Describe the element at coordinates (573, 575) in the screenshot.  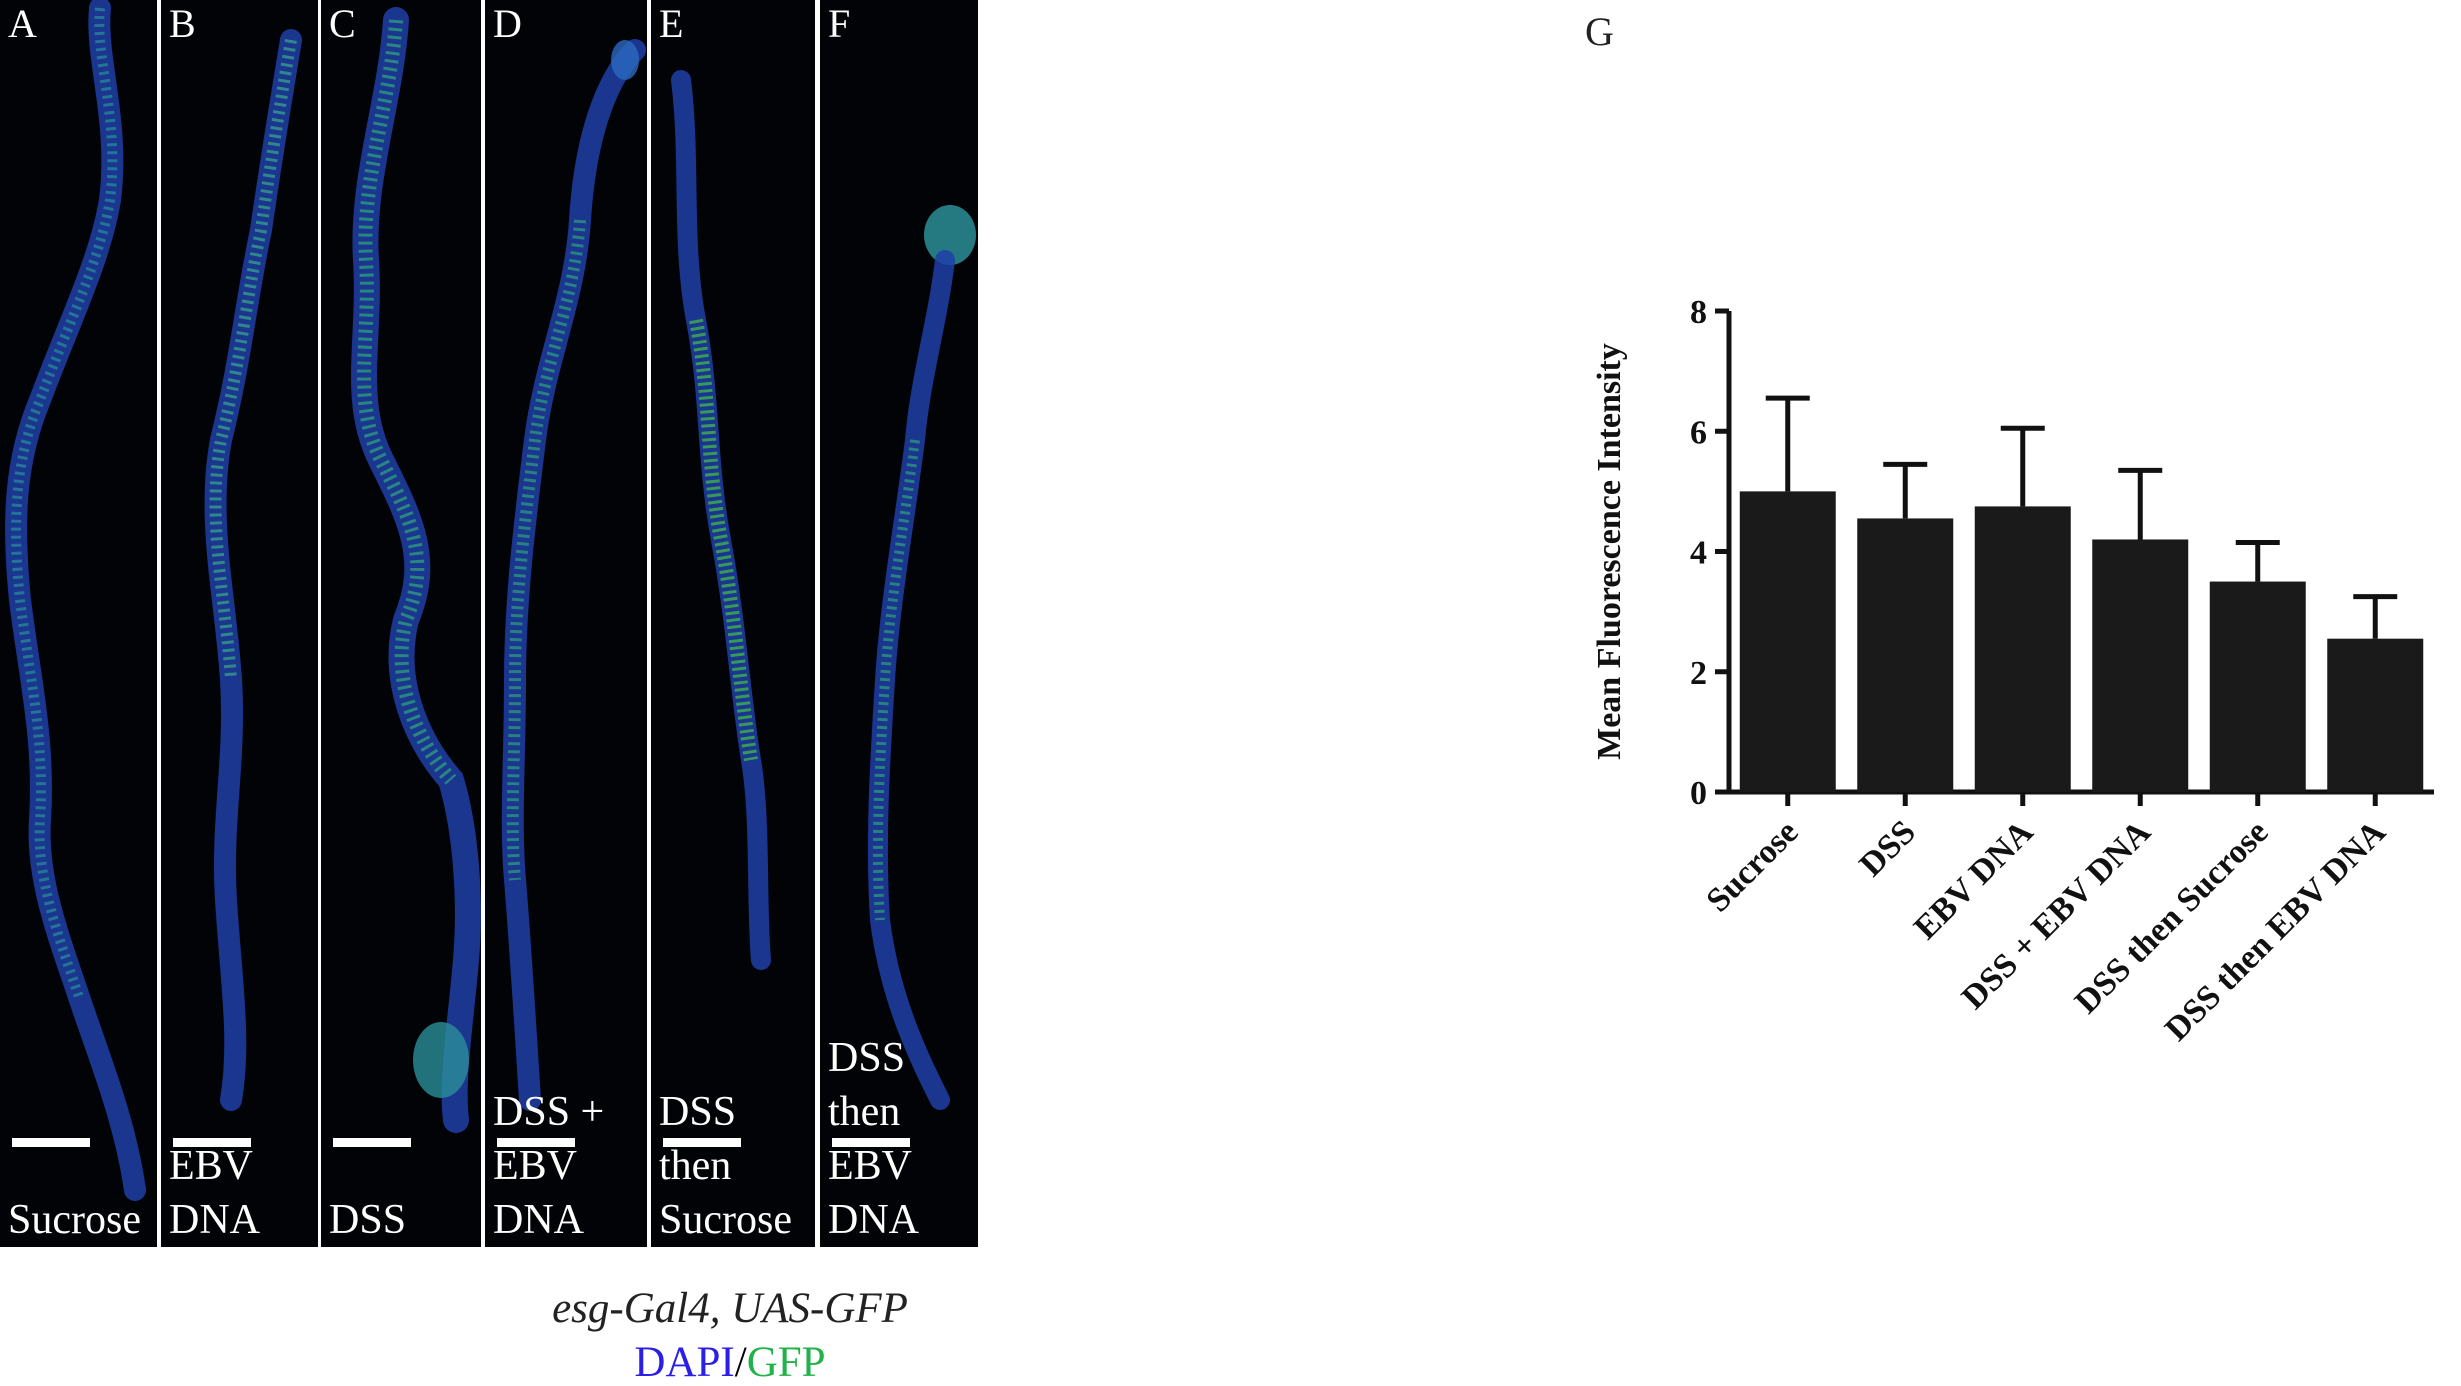
I see `gut-image-d` at that location.